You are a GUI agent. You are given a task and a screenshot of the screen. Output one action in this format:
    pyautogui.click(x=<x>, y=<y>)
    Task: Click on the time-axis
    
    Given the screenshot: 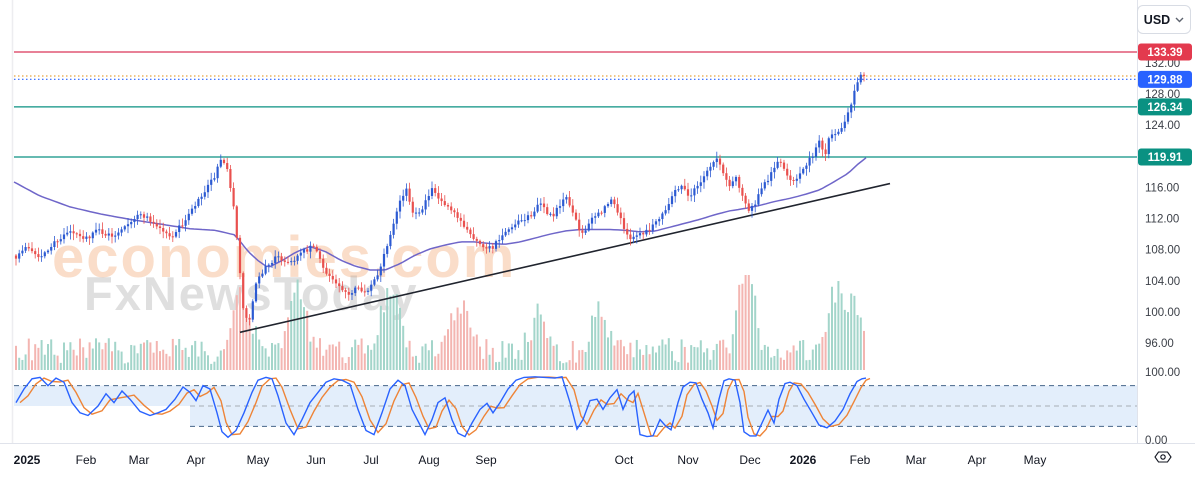 What is the action you would take?
    pyautogui.click(x=597, y=460)
    